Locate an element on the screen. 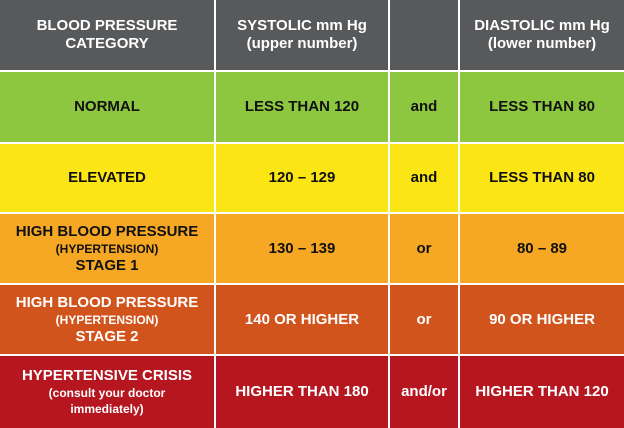 The image size is (624, 428). systolic-cell: 130 – 139 is located at coordinates (302, 248).